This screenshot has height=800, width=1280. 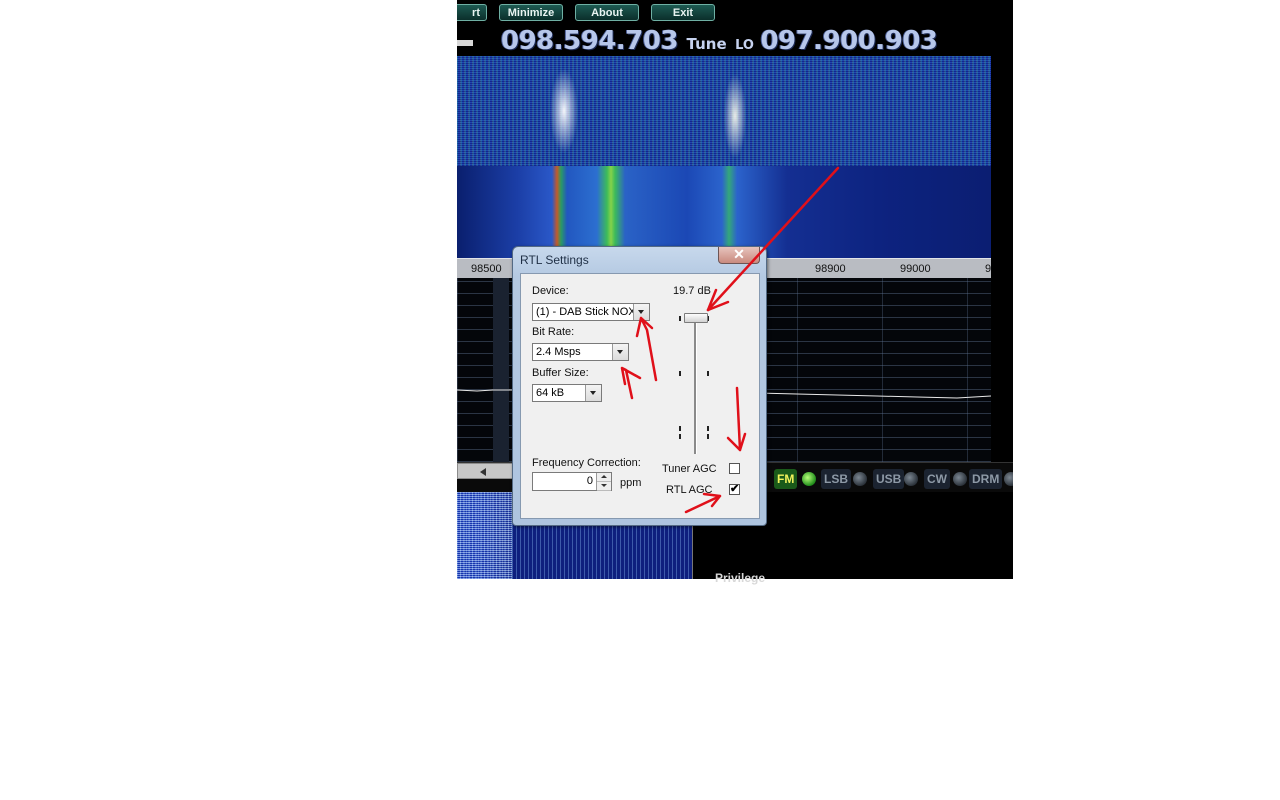 I want to click on freq-correction-value: 0, so click(x=589, y=481).